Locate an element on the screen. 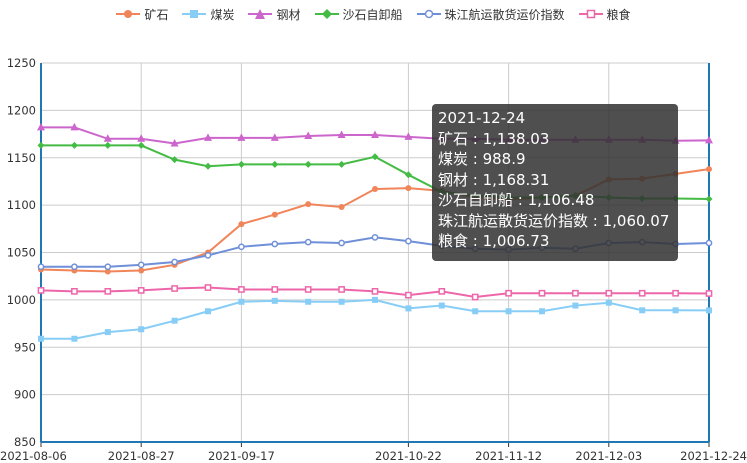  y-tick-label: 1100 is located at coordinates (21, 205).